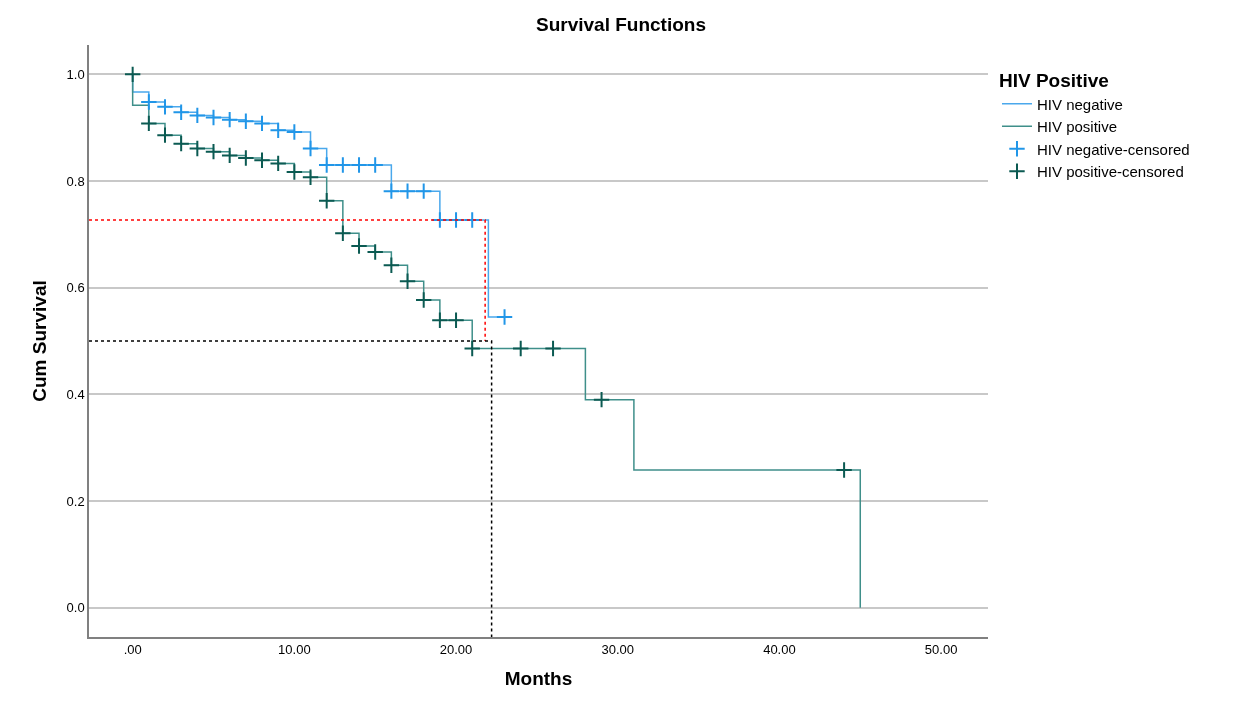  I want to click on x-tick-label: .00, so click(132, 650).